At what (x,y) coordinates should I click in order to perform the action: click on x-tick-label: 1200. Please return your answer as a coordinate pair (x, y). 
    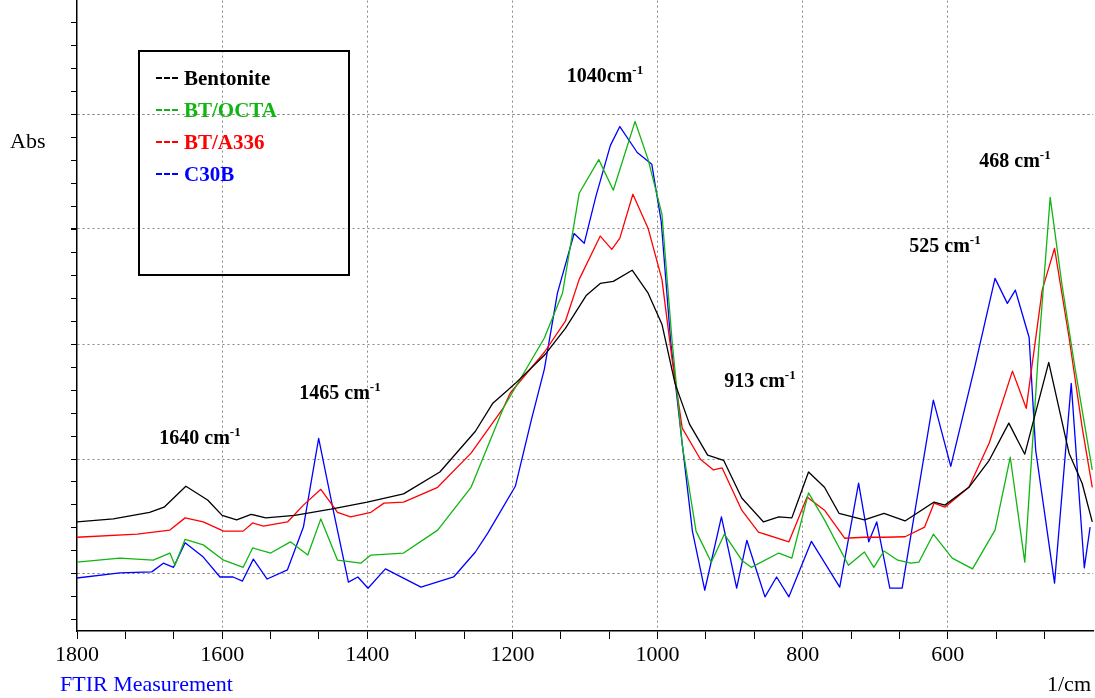
    Looking at the image, I should click on (512, 653).